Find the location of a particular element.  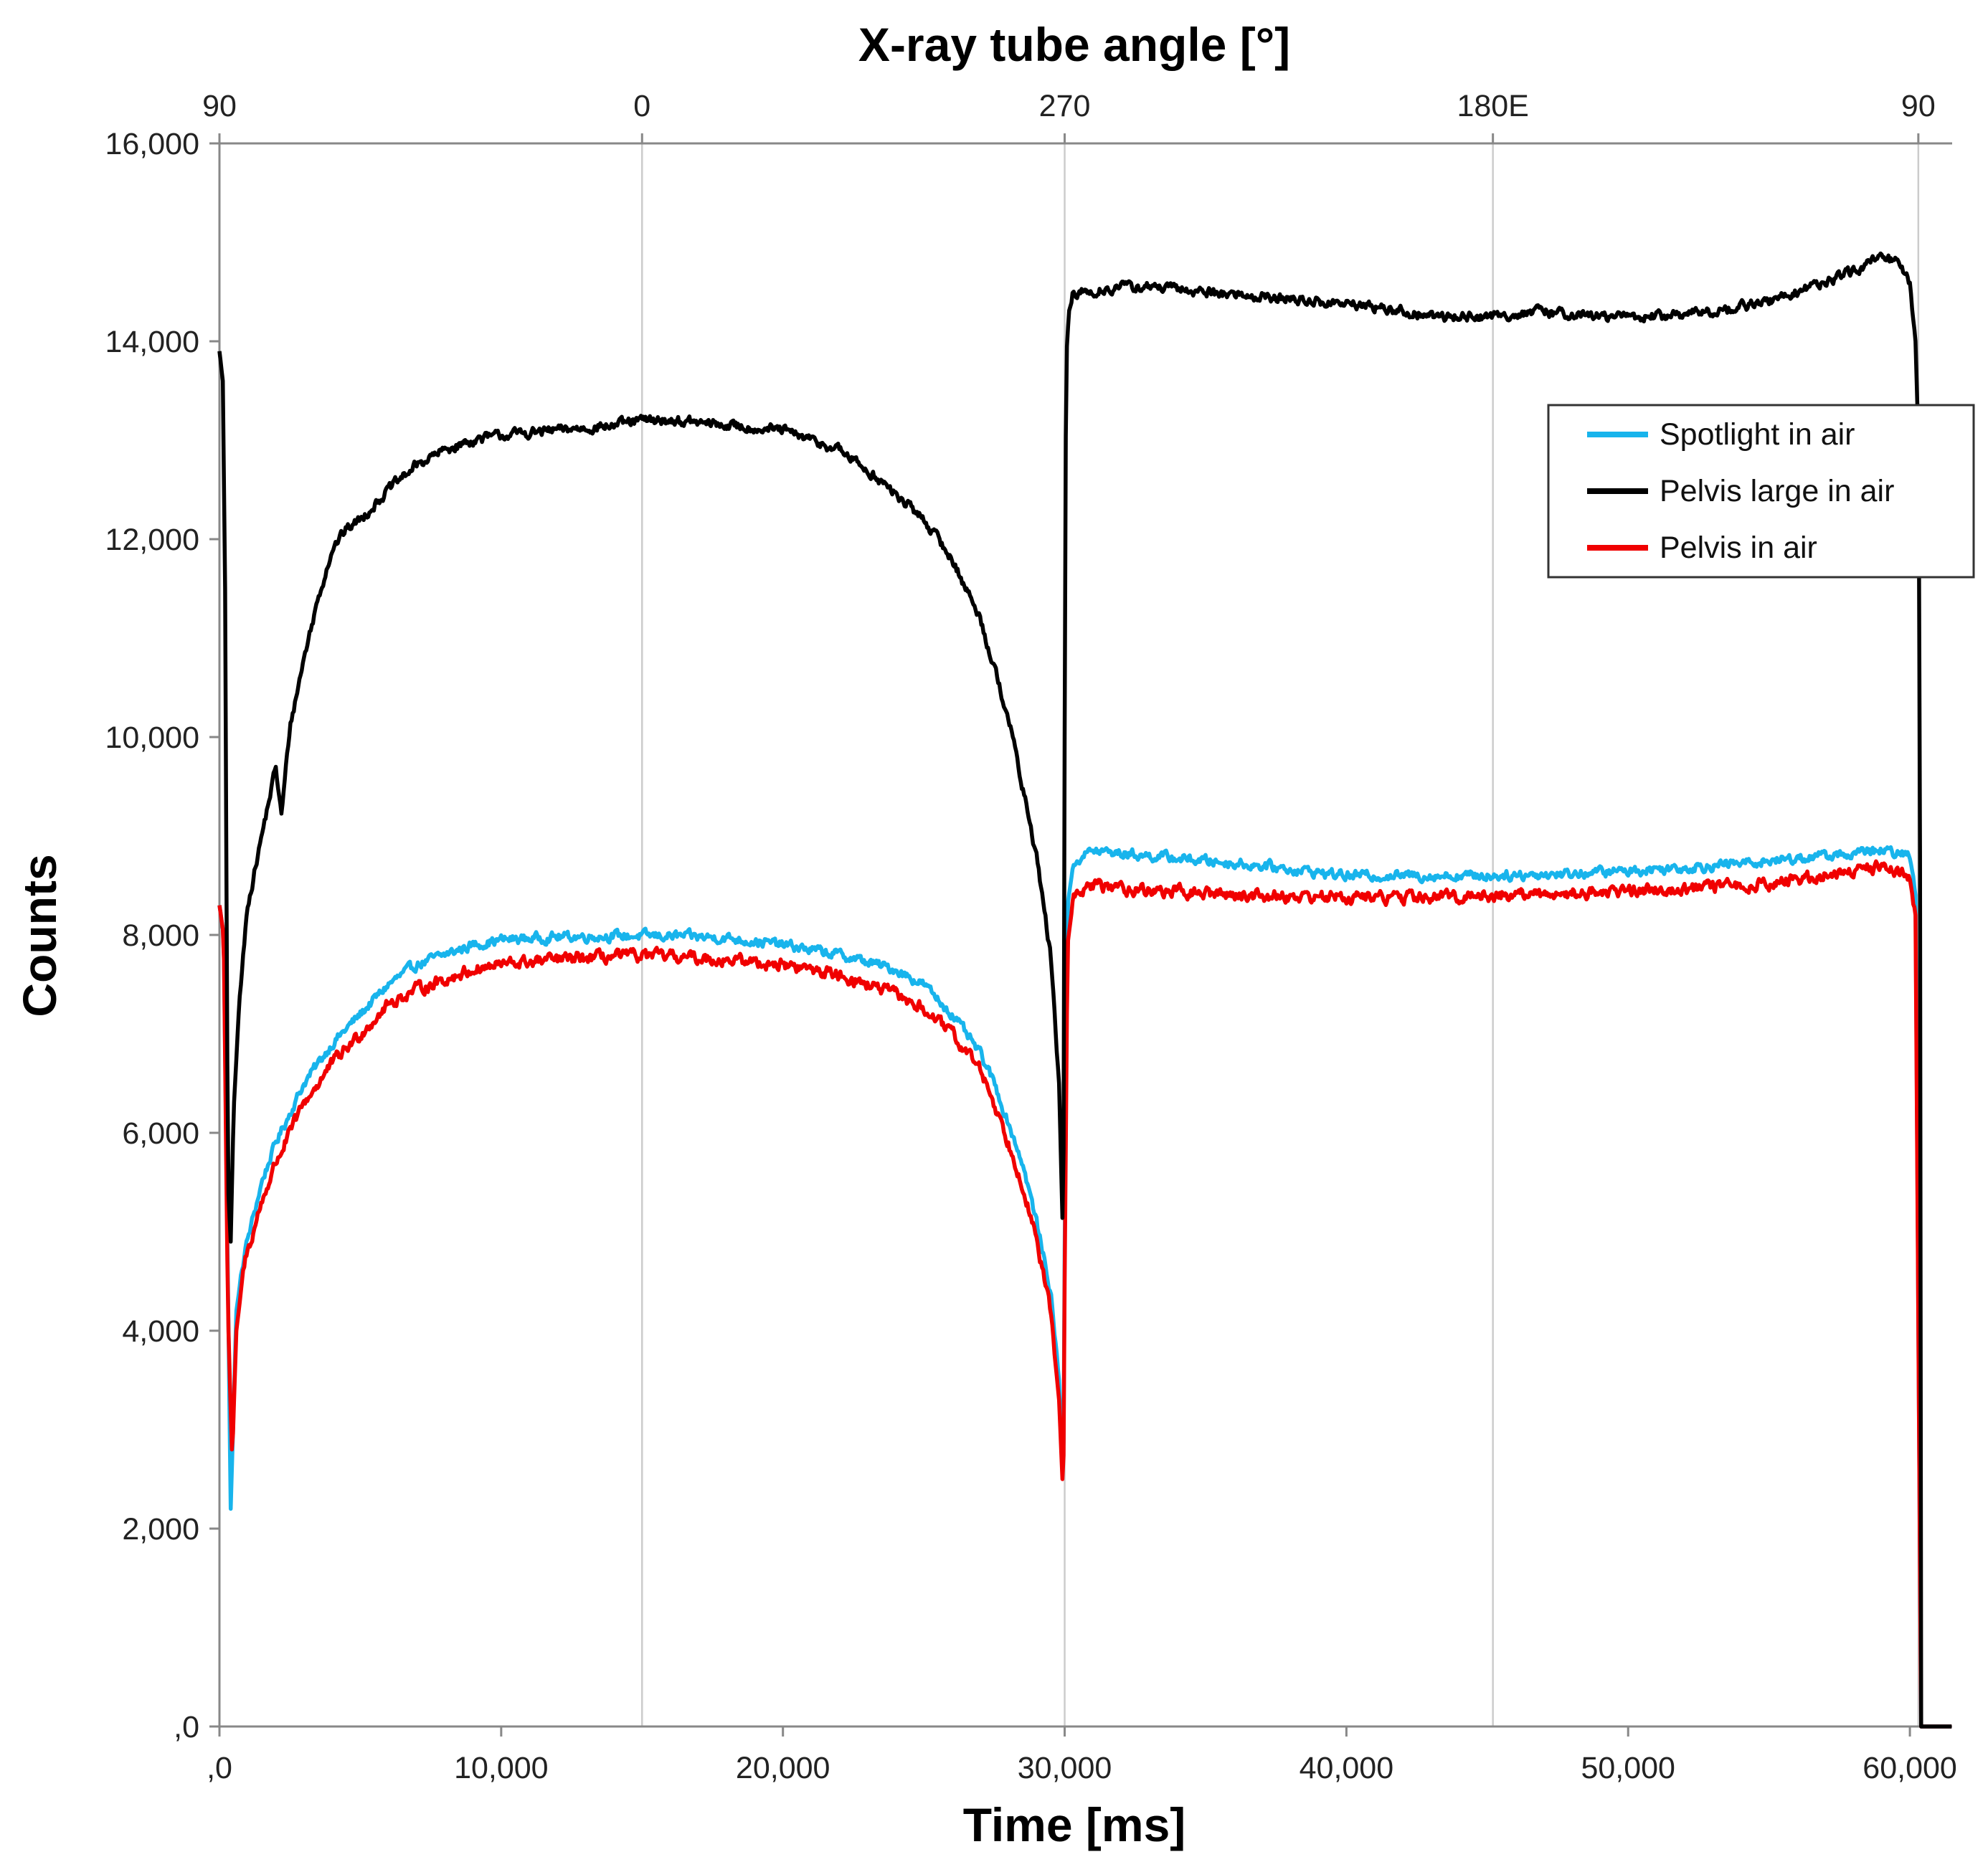

y-tick-label: 6,000 is located at coordinates (160, 1133).